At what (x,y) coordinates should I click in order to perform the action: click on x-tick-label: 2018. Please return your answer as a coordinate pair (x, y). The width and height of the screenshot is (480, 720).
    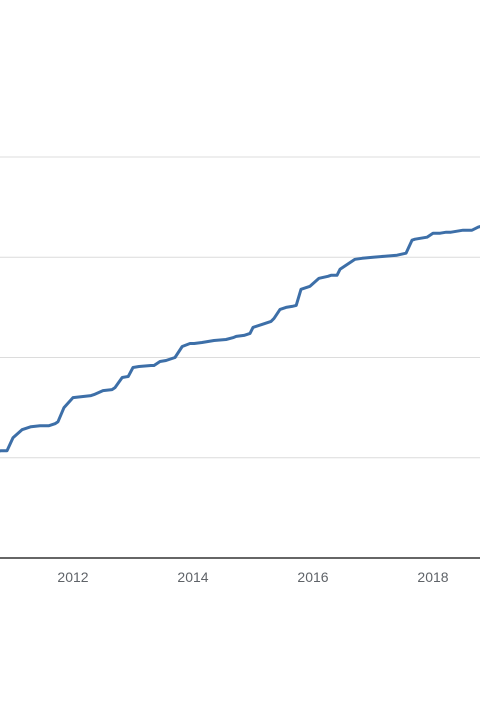
    Looking at the image, I should click on (432, 577).